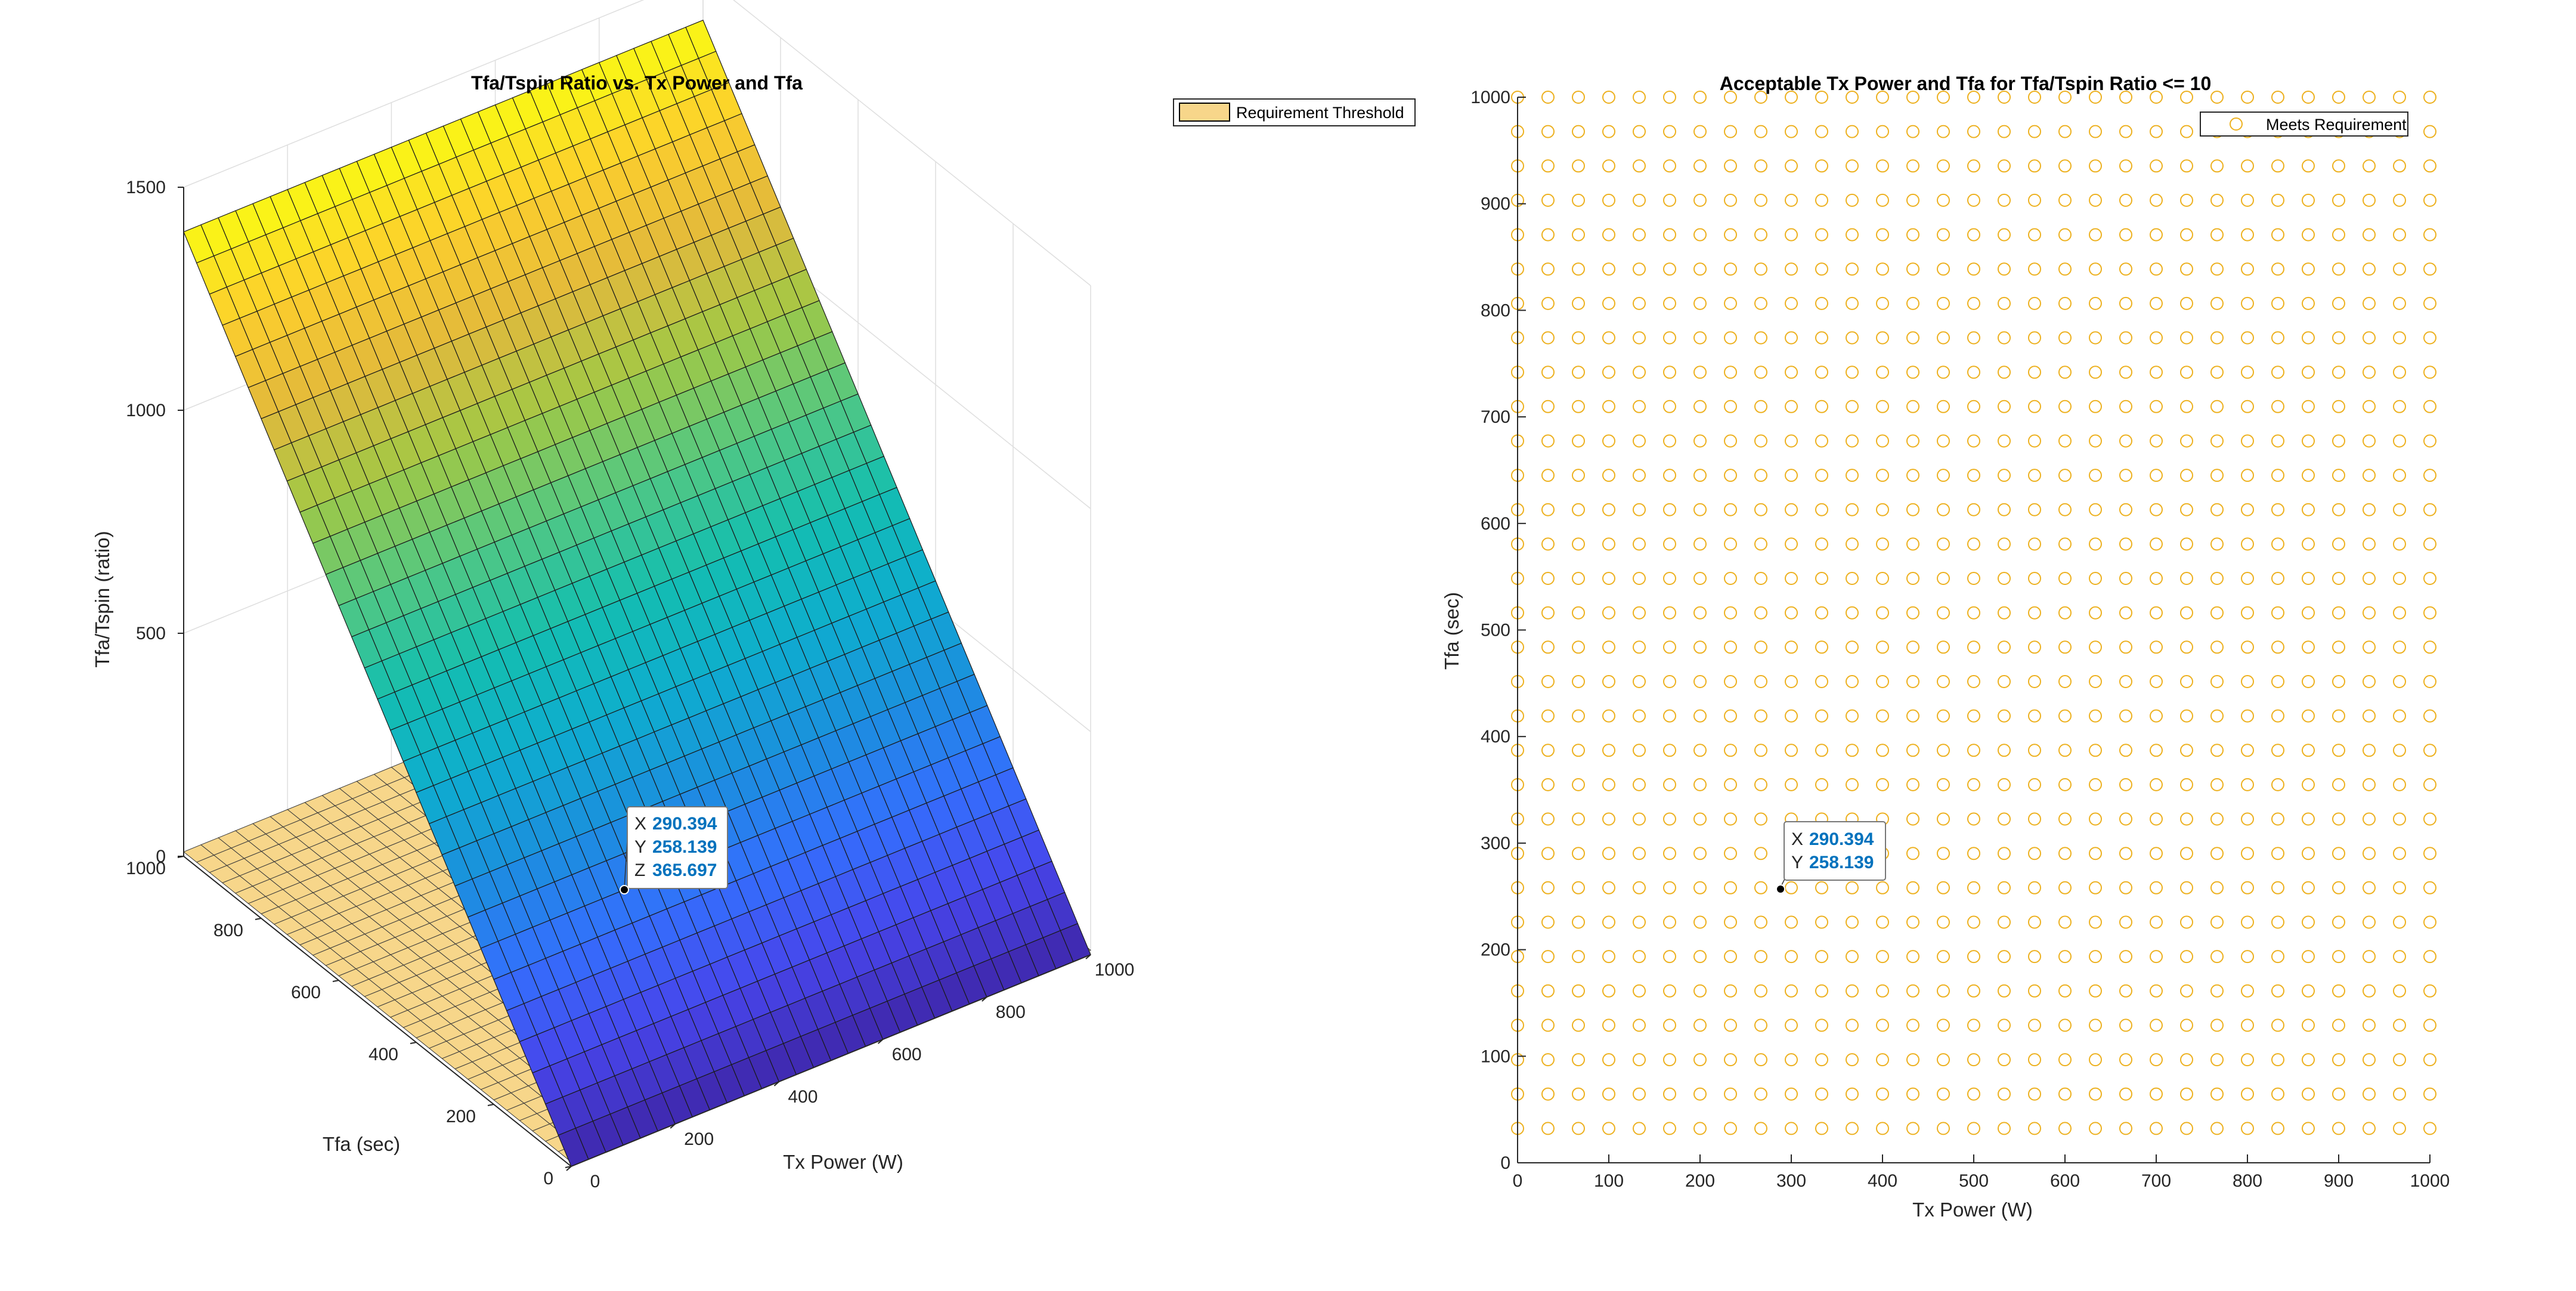  What do you see at coordinates (1831, 857) in the screenshot?
I see `scatter-datatip: X 290.394 Y 258.139` at bounding box center [1831, 857].